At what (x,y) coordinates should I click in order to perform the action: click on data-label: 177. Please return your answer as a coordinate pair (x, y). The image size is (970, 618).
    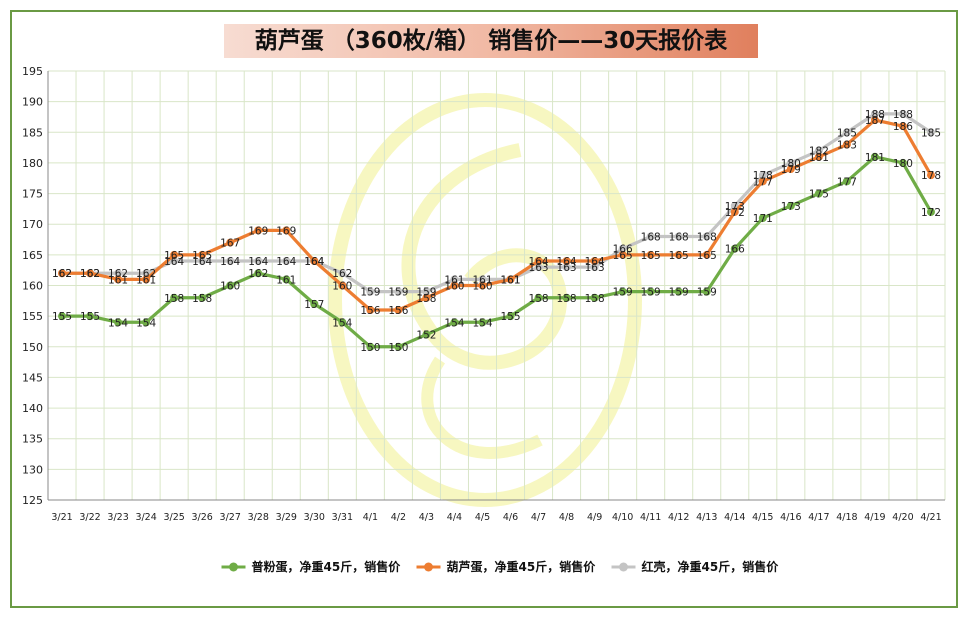
    Looking at the image, I should click on (763, 182).